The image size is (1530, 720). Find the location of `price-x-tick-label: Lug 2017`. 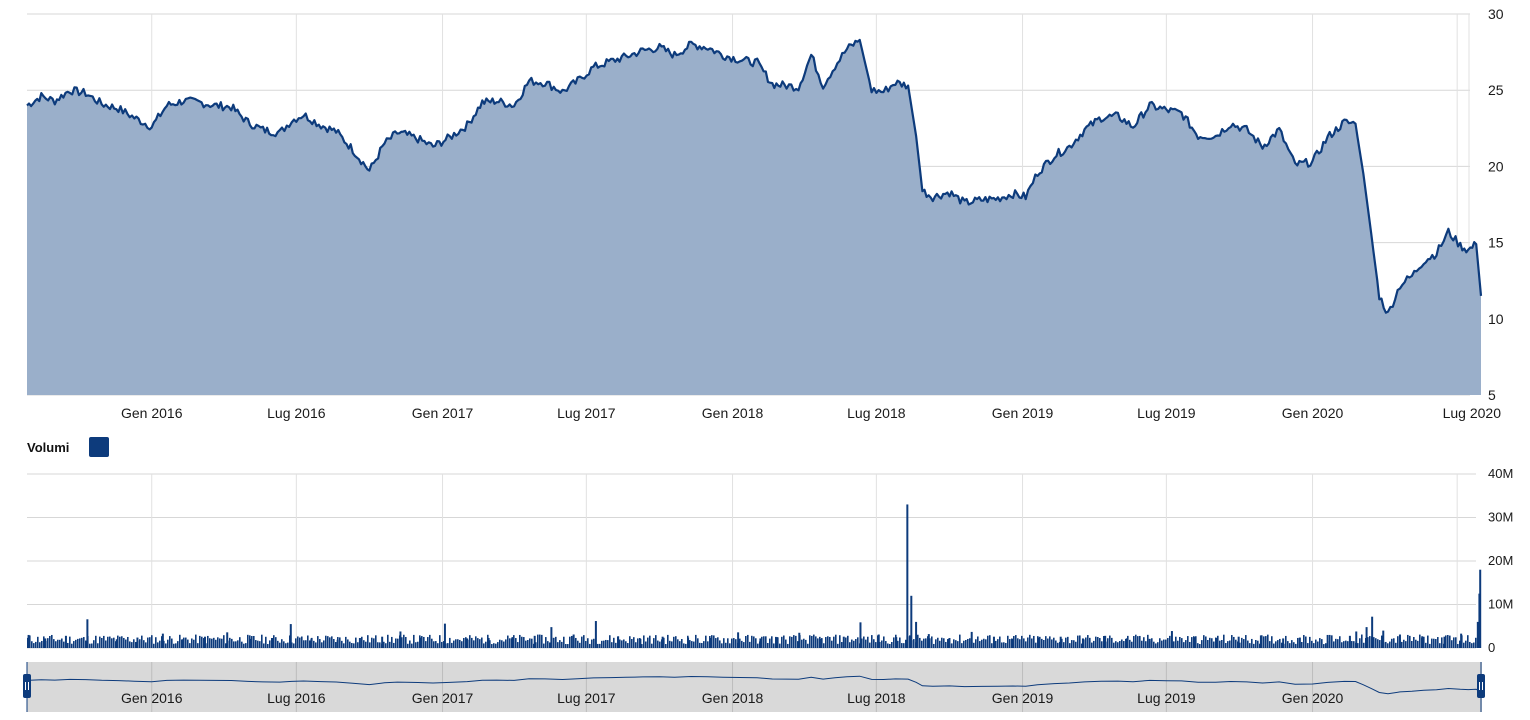

price-x-tick-label: Lug 2017 is located at coordinates (586, 413).